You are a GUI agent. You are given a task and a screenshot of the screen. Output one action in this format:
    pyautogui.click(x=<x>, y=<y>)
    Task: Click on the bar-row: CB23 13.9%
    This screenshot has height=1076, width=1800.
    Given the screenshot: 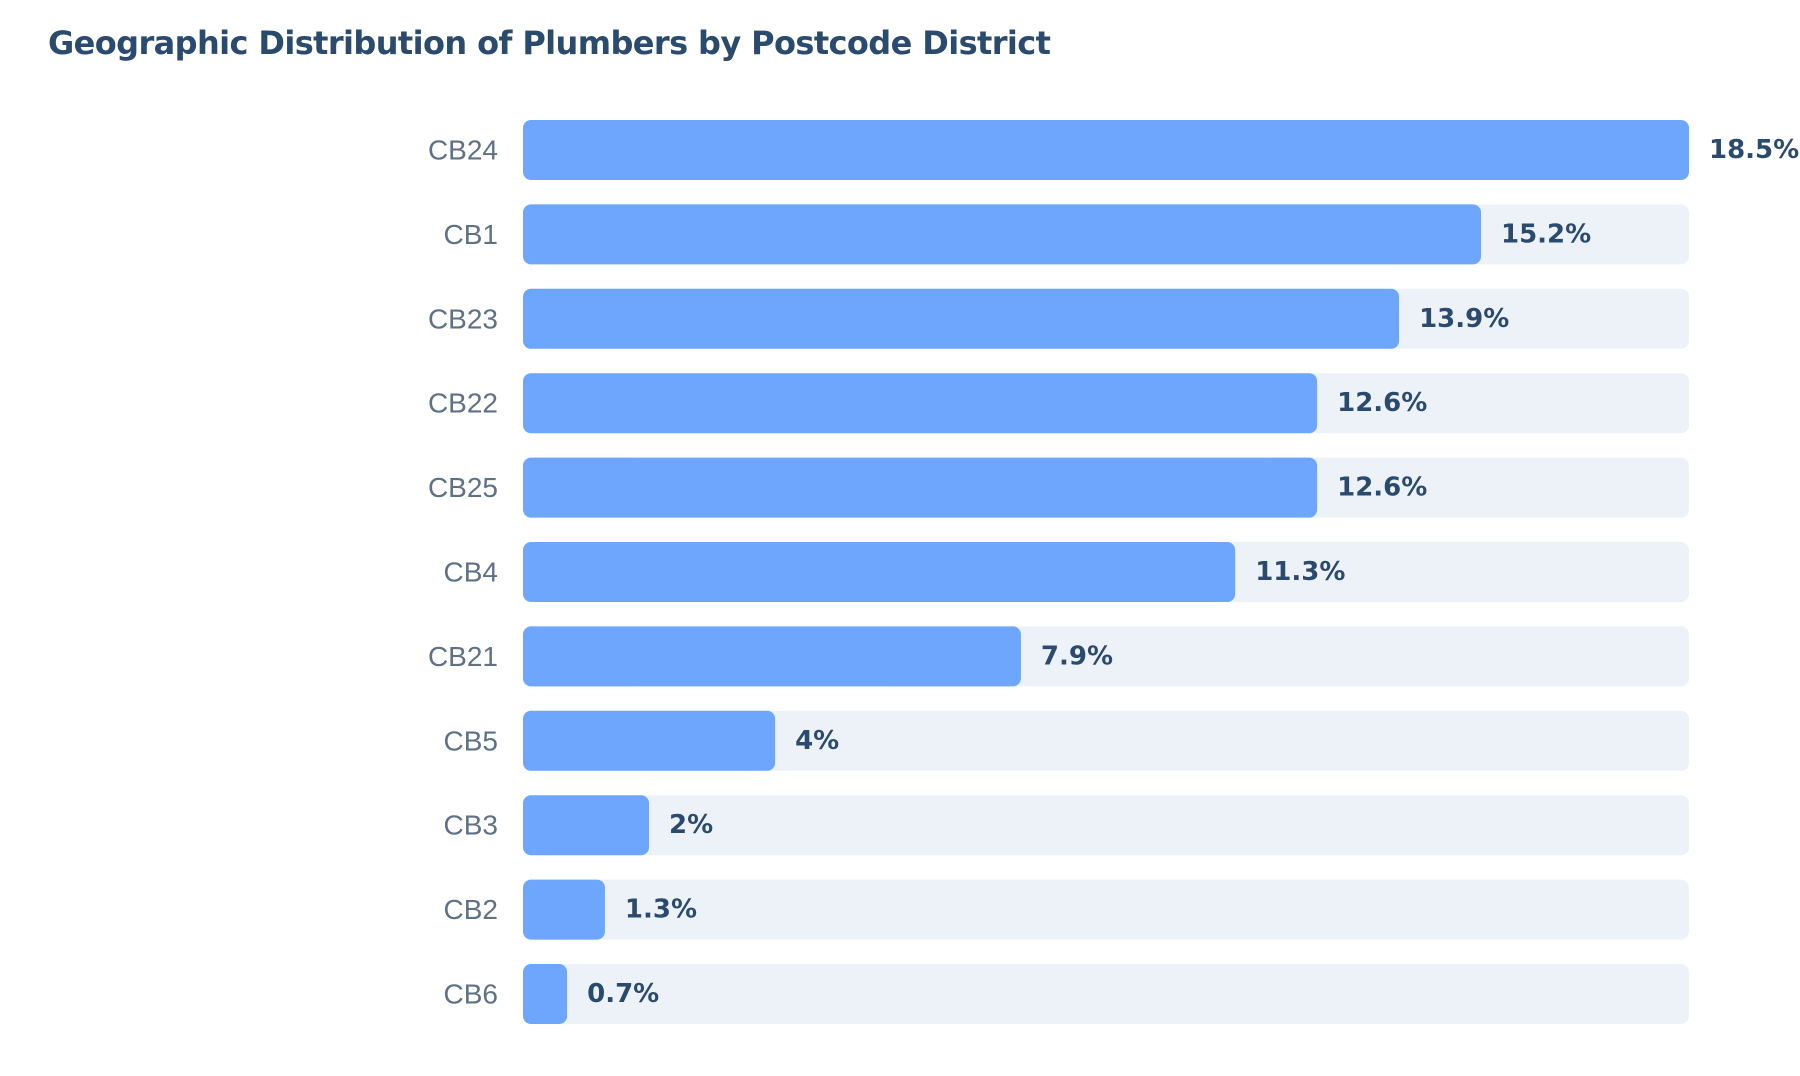 What is the action you would take?
    pyautogui.click(x=1058, y=318)
    